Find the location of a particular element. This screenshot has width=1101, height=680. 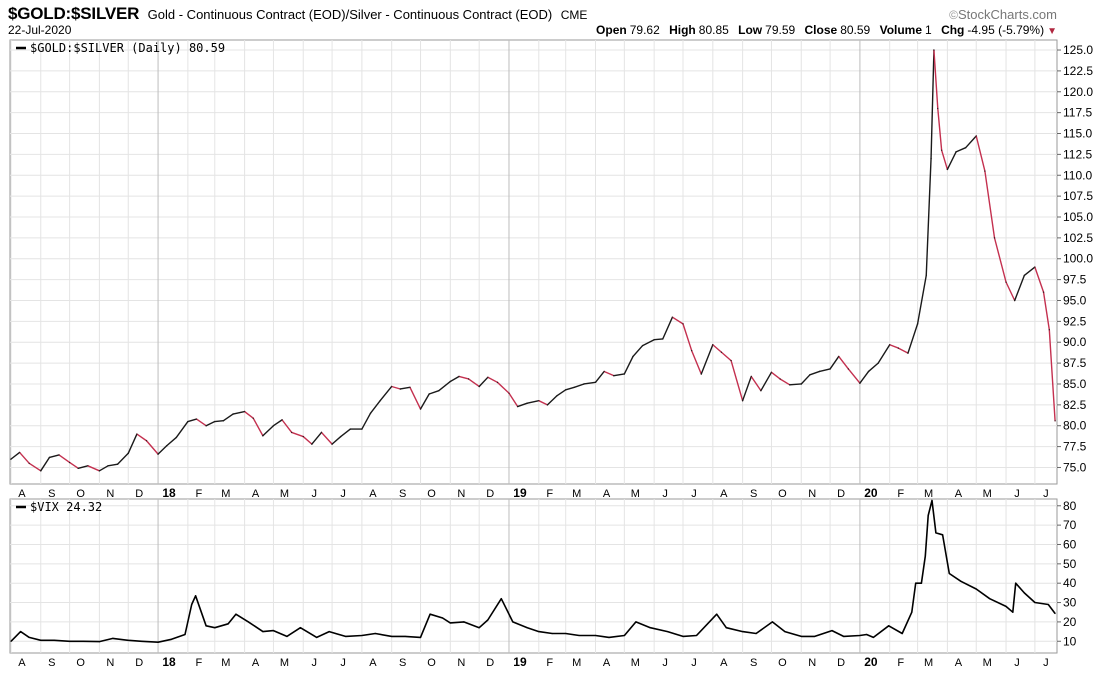

ratio-y-tick-label: 95.0 is located at coordinates (1075, 300).